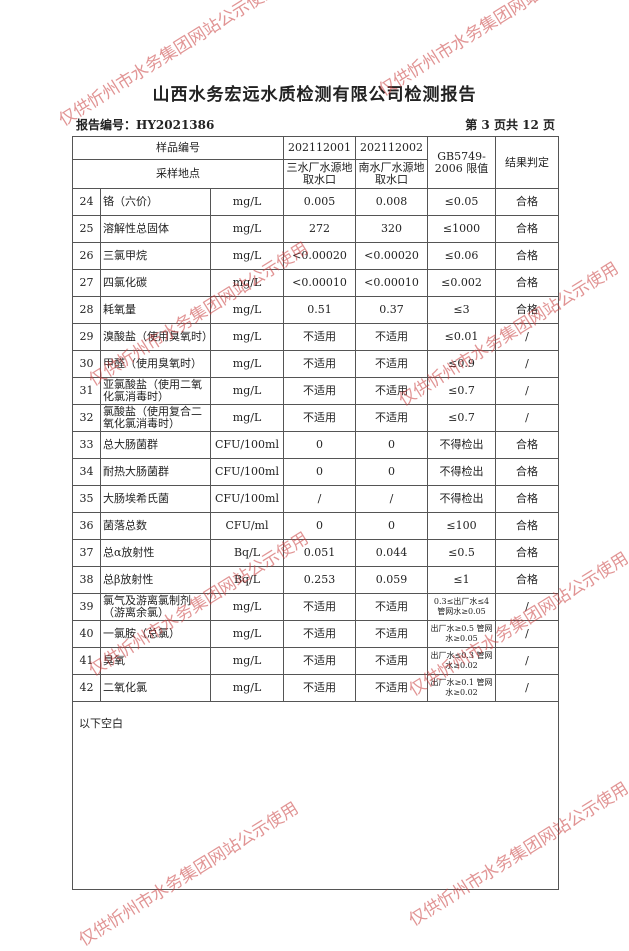 The height and width of the screenshot is (951, 629). Describe the element at coordinates (462, 688) in the screenshot. I see `limit-value: 出厂水≥0.1 管网水≥0.02` at that location.